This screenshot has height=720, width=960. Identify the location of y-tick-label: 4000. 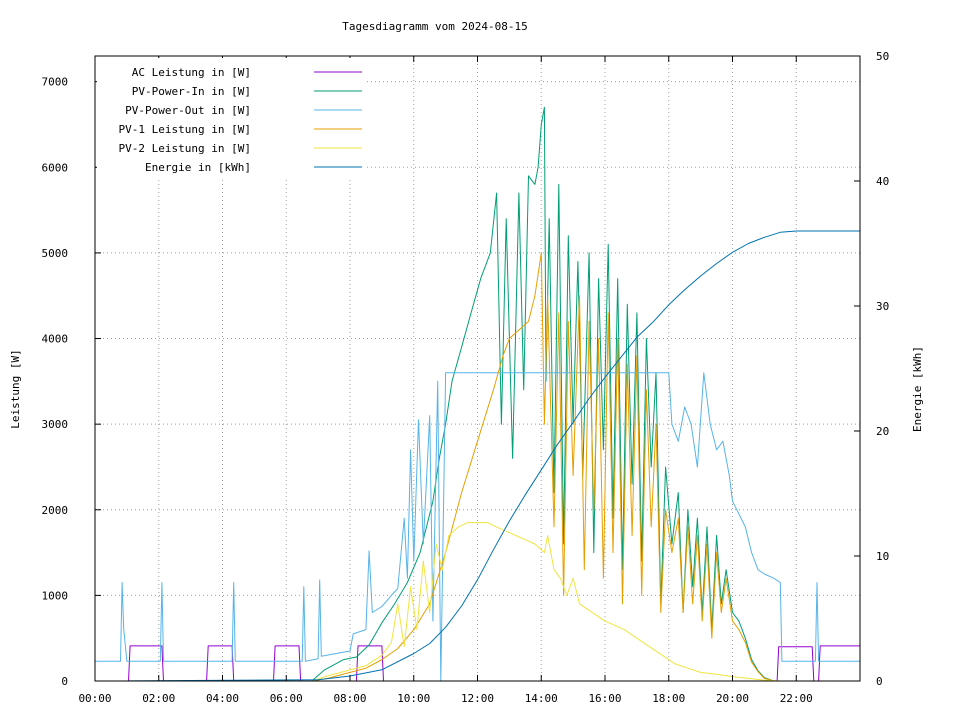
(55, 339).